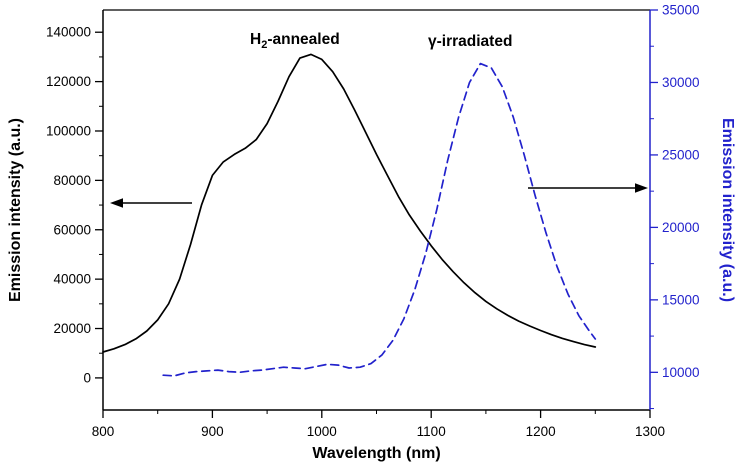  Describe the element at coordinates (641, 188) in the screenshot. I see `right-axis-pointer-arrowhead` at that location.